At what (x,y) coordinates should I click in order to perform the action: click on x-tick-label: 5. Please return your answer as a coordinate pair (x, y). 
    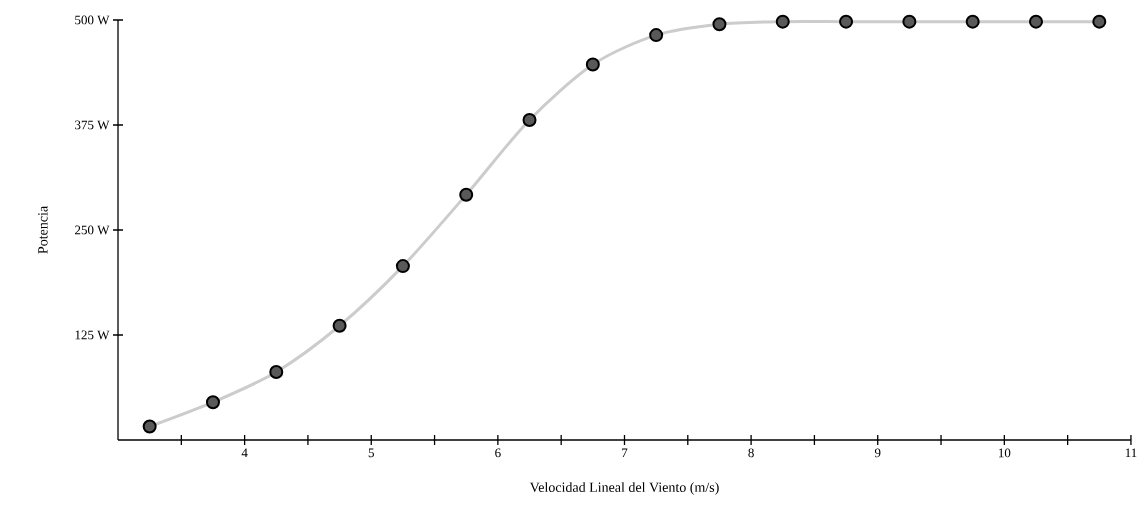
    Looking at the image, I should click on (371, 453).